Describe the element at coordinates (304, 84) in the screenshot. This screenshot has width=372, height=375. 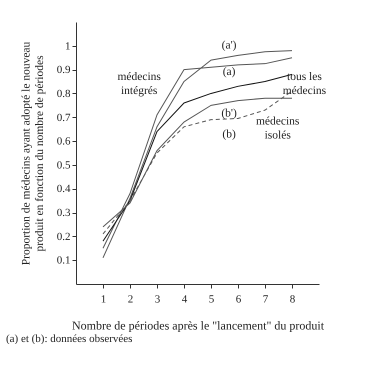
I see `annotation: tous les médecins` at that location.